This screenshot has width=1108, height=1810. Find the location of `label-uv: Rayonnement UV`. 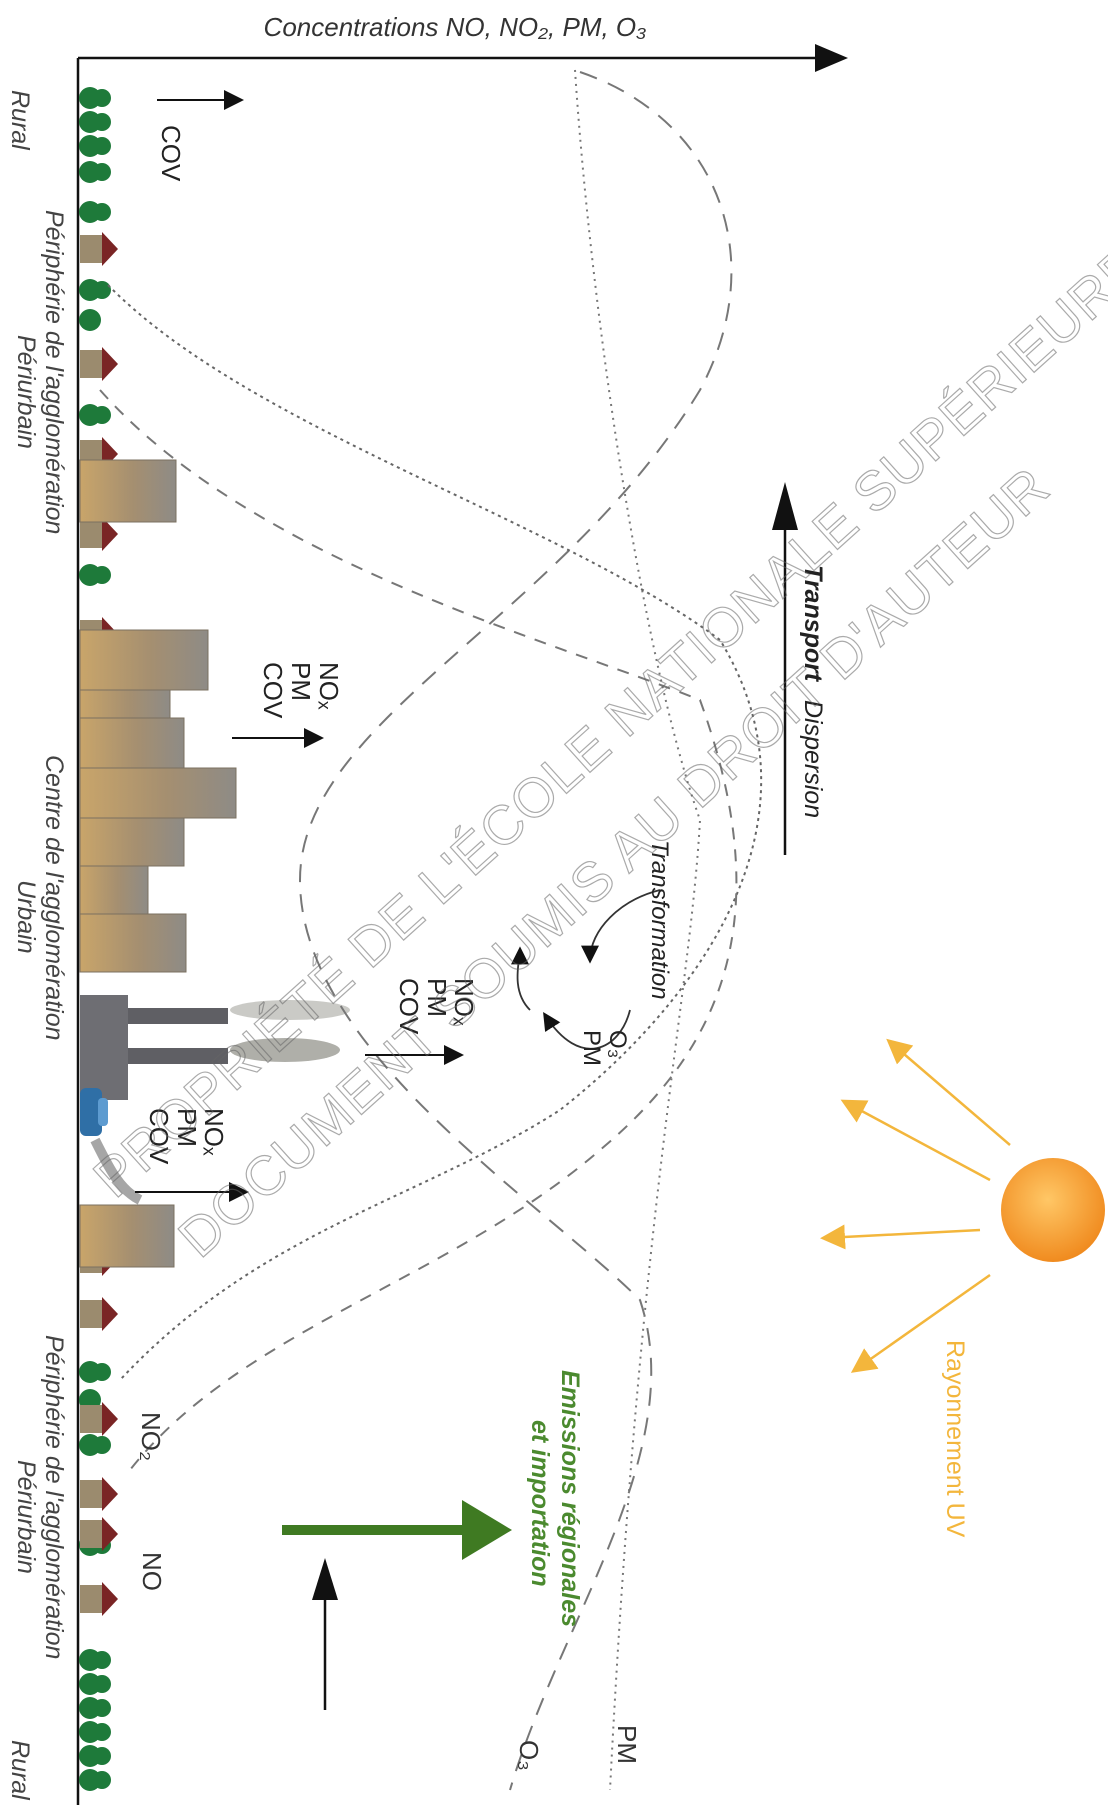

label-uv: Rayonnement UV is located at coordinates (955, 1439).